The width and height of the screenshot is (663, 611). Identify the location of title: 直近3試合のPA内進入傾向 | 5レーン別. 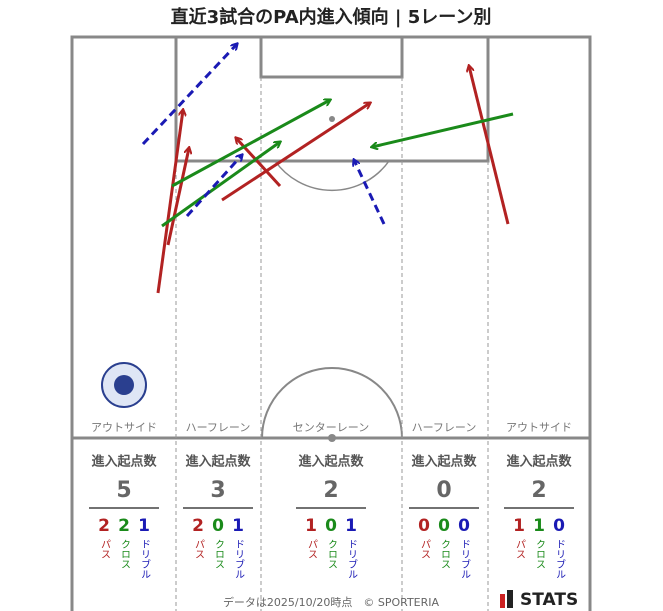
(331, 17).